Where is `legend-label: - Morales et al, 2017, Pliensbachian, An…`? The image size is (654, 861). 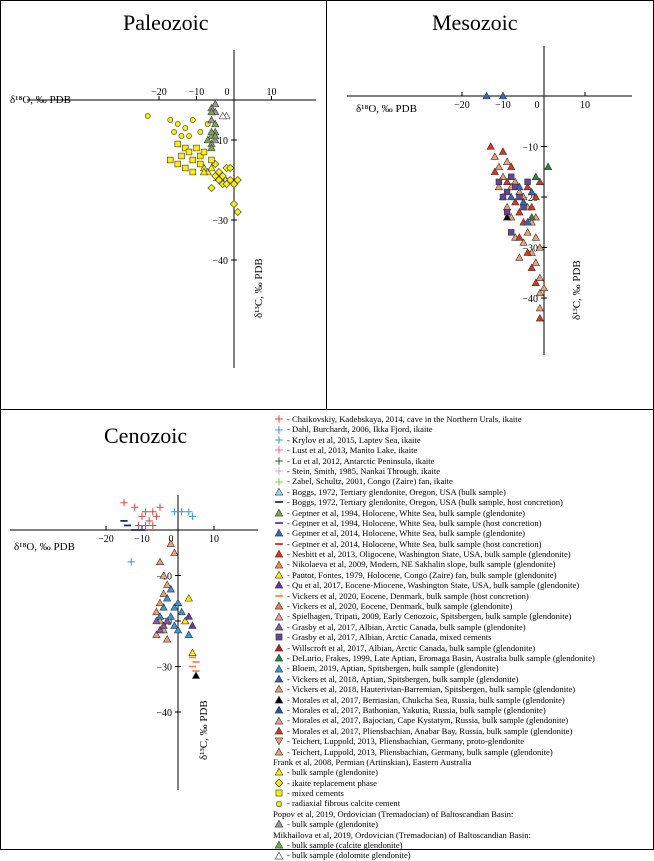 legend-label: - Morales et al, 2017, Pliensbachian, An… is located at coordinates (430, 730).